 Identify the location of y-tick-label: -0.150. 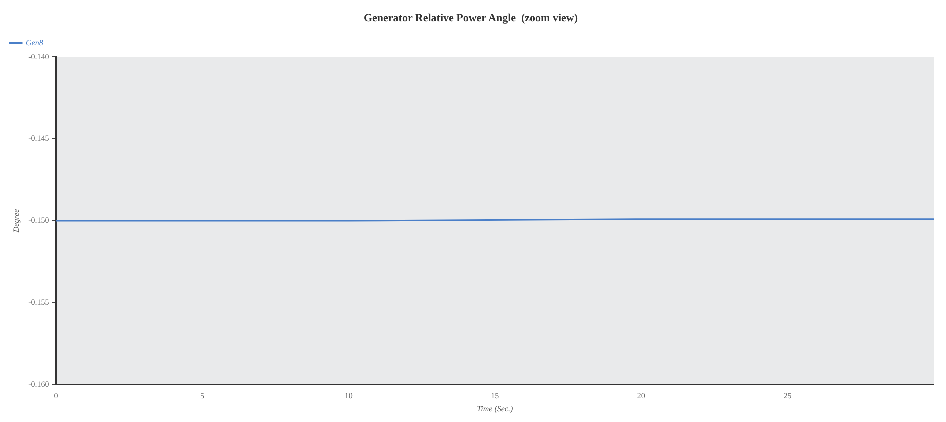
(39, 221).